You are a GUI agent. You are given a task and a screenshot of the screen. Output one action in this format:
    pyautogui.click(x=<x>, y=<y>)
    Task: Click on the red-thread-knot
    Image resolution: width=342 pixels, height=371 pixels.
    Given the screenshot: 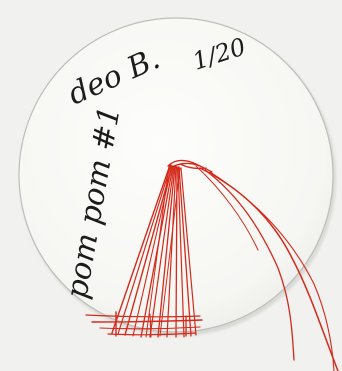 What is the action you would take?
    pyautogui.click(x=190, y=166)
    